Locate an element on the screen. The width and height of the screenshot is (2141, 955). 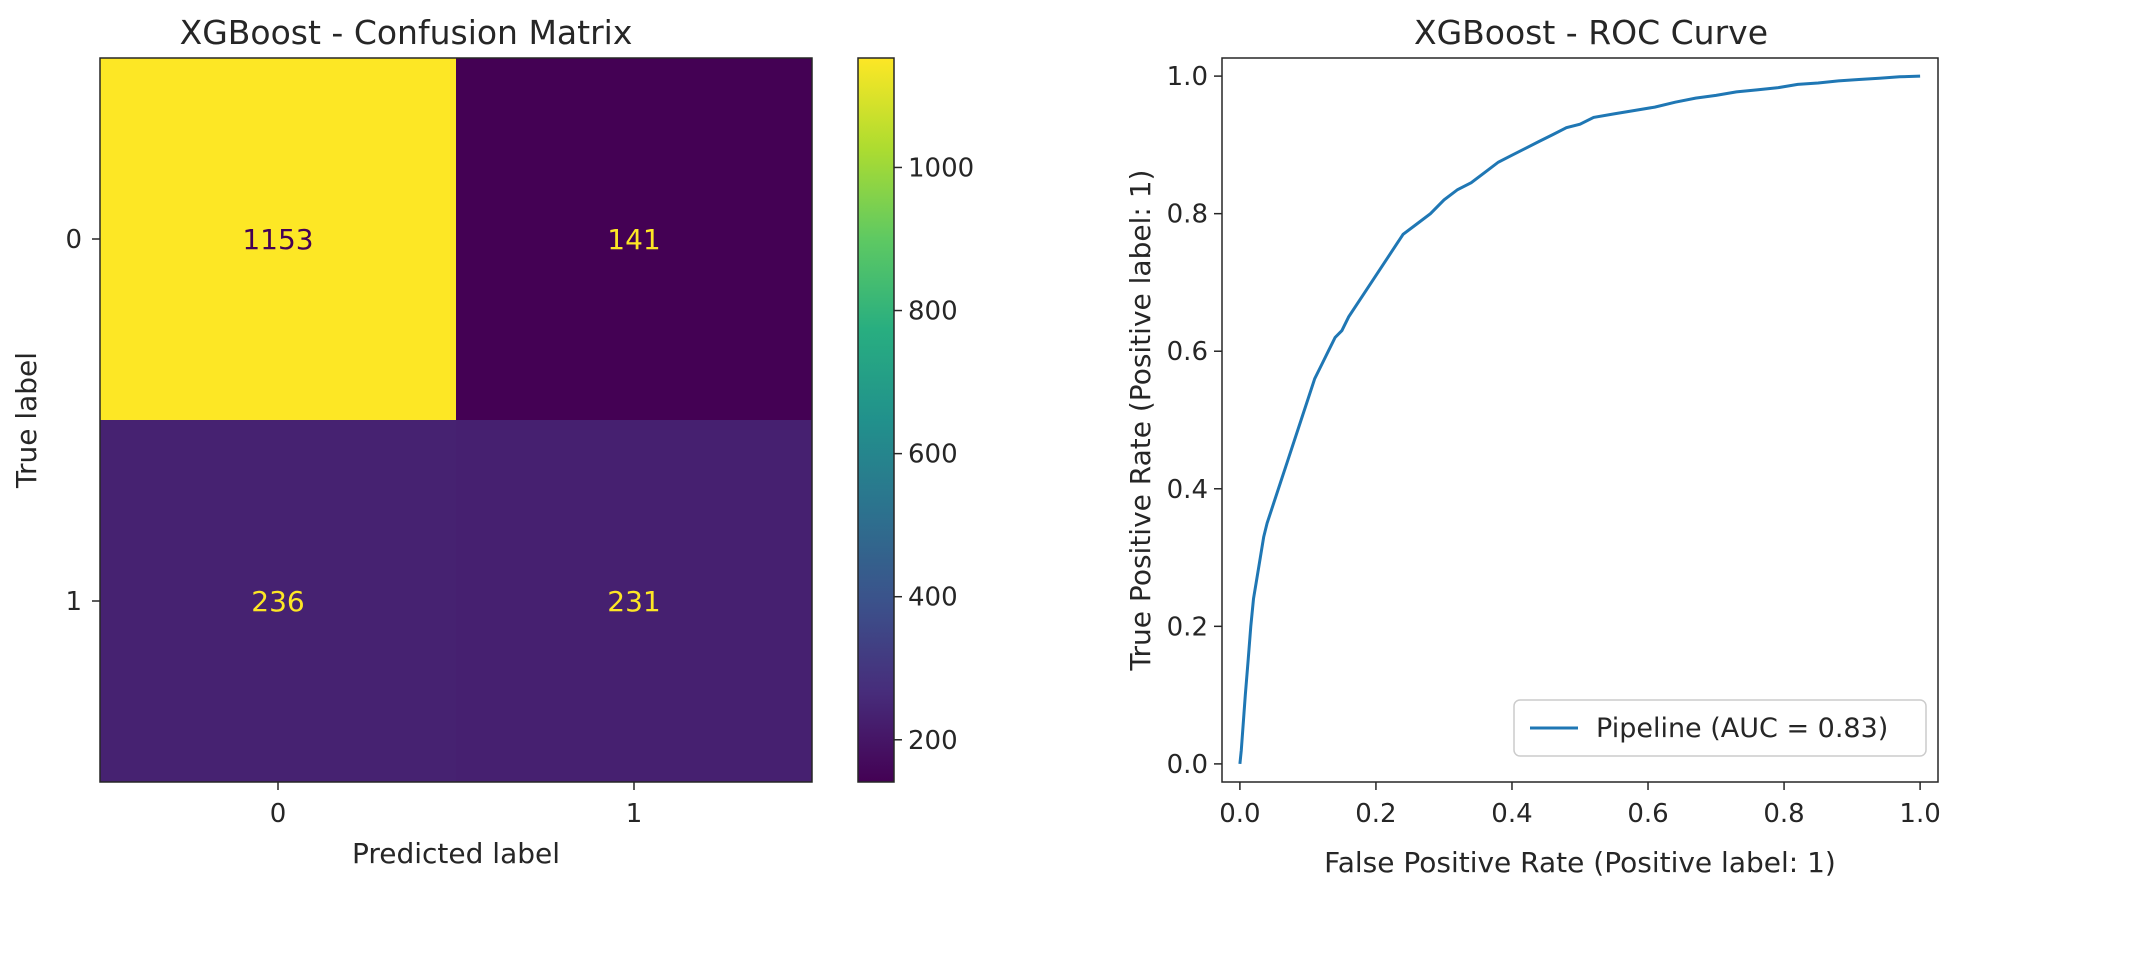
roc-x-tick-label-3: 0.6 is located at coordinates (1647, 814).